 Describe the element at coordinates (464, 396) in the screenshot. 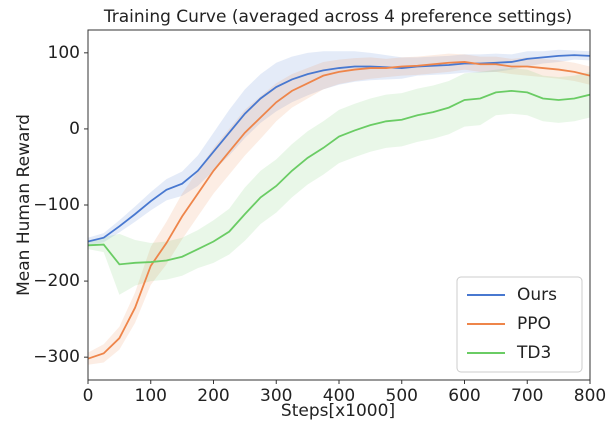

I see `x-tick-label: 600` at that location.